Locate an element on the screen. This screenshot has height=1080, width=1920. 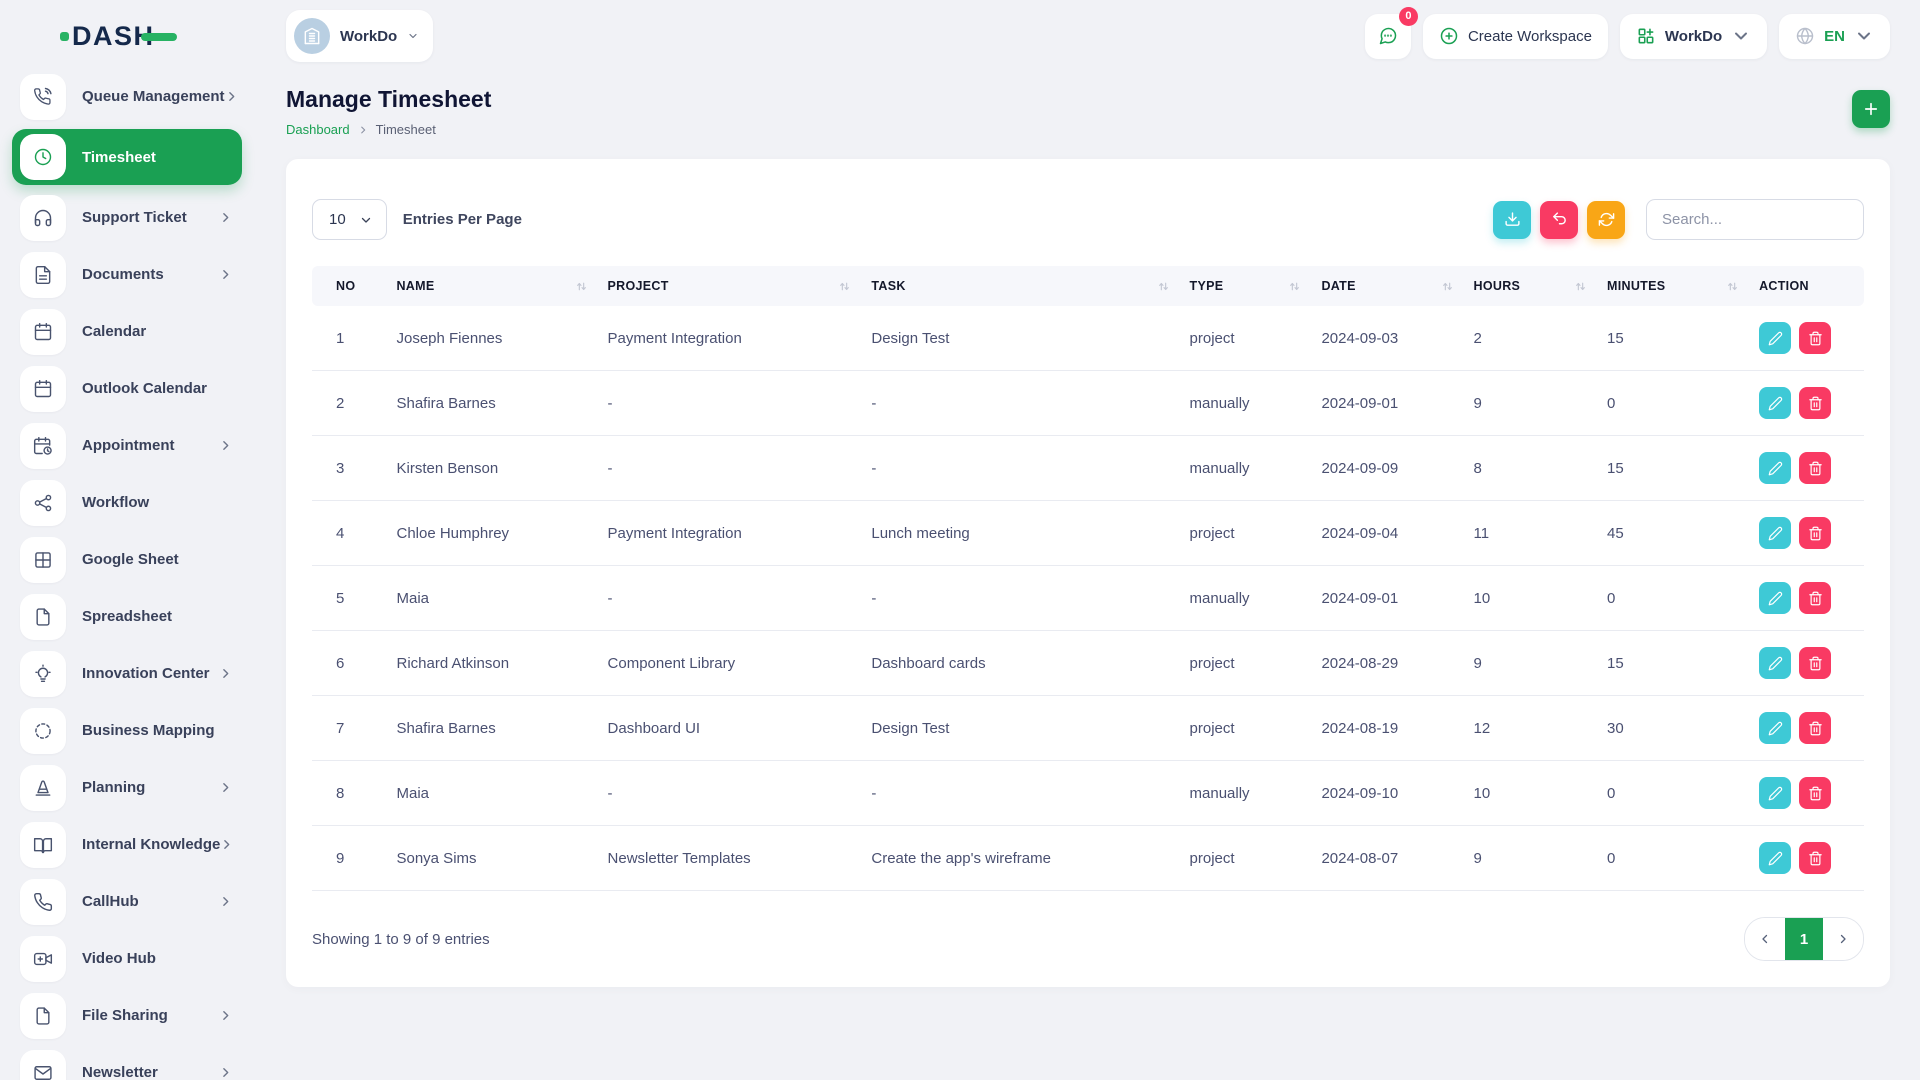
cell-no: 8 is located at coordinates (349, 793).